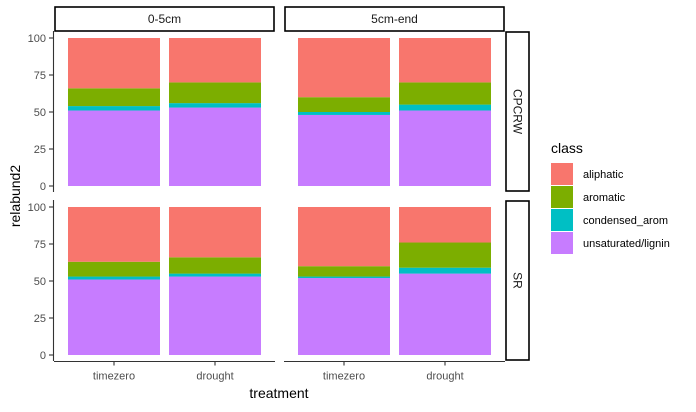  What do you see at coordinates (40, 319) in the screenshot?
I see `y-tick-label-SR-25: 25` at bounding box center [40, 319].